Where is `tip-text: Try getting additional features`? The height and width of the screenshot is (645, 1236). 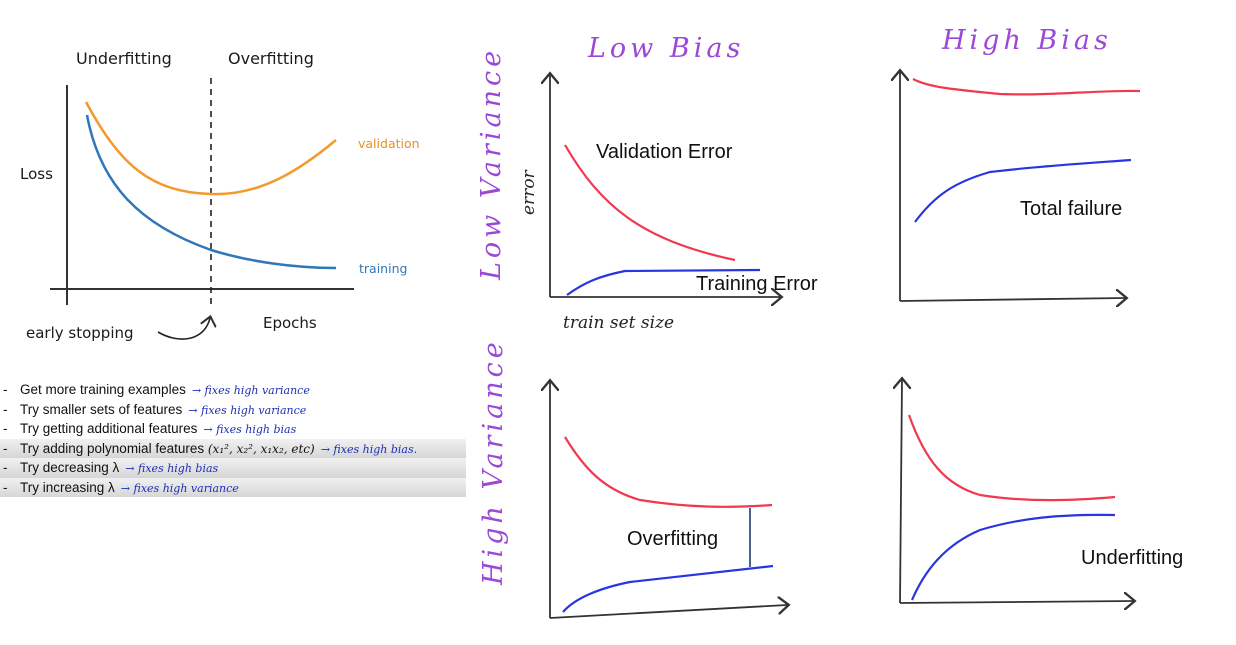
tip-text: Try getting additional features is located at coordinates (109, 428).